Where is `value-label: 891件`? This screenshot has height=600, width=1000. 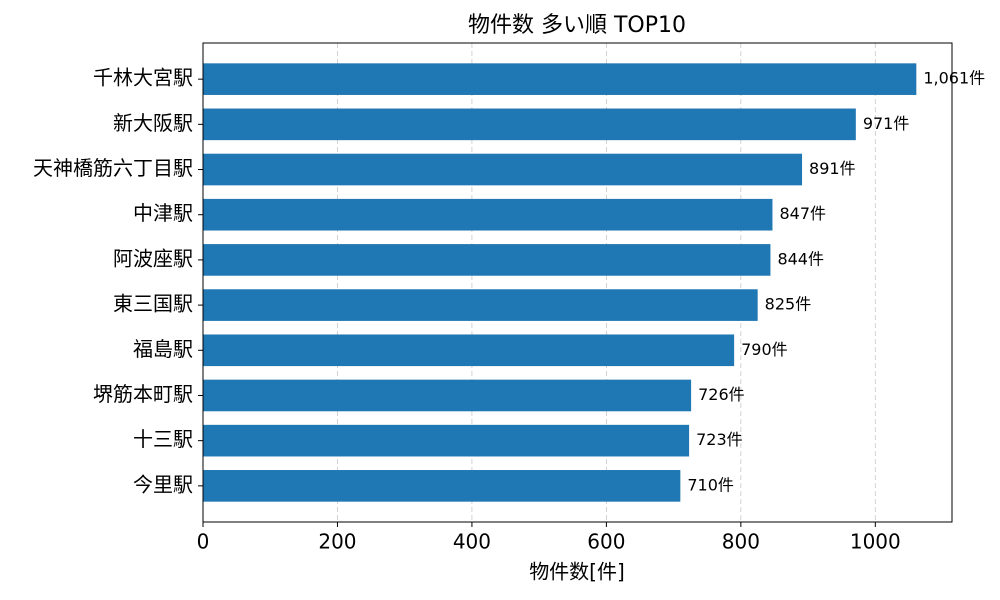
value-label: 891件 is located at coordinates (832, 168).